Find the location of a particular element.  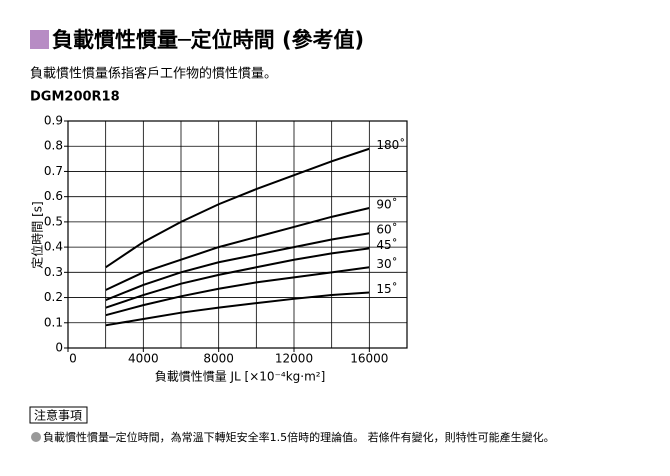

x-axis-label: 負載慣性慣量 JL [×10⁻⁴kg·m²] is located at coordinates (240, 376).